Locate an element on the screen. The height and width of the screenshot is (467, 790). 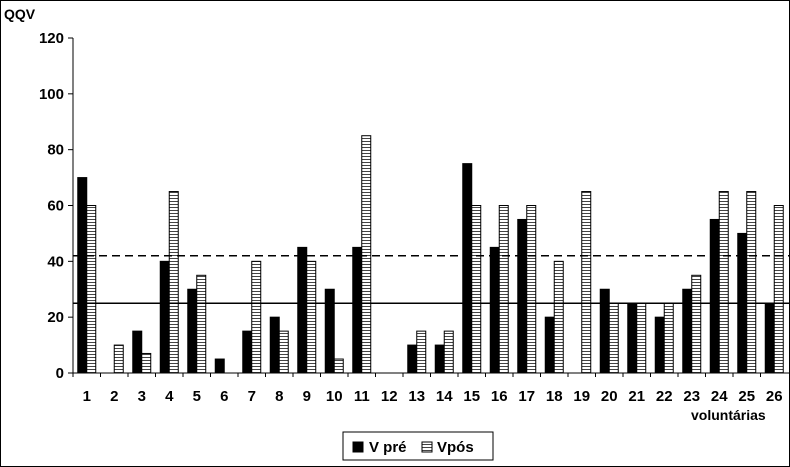
y-tick-label: 100 is located at coordinates (51, 94).